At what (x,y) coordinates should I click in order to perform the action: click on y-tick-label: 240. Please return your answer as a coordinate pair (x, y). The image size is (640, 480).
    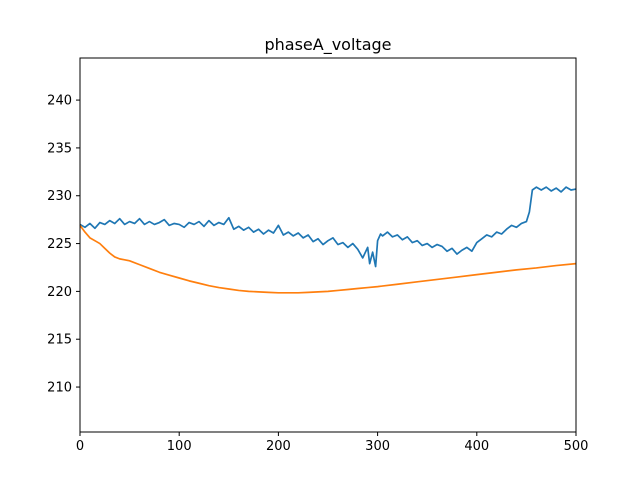
    Looking at the image, I should click on (59, 101).